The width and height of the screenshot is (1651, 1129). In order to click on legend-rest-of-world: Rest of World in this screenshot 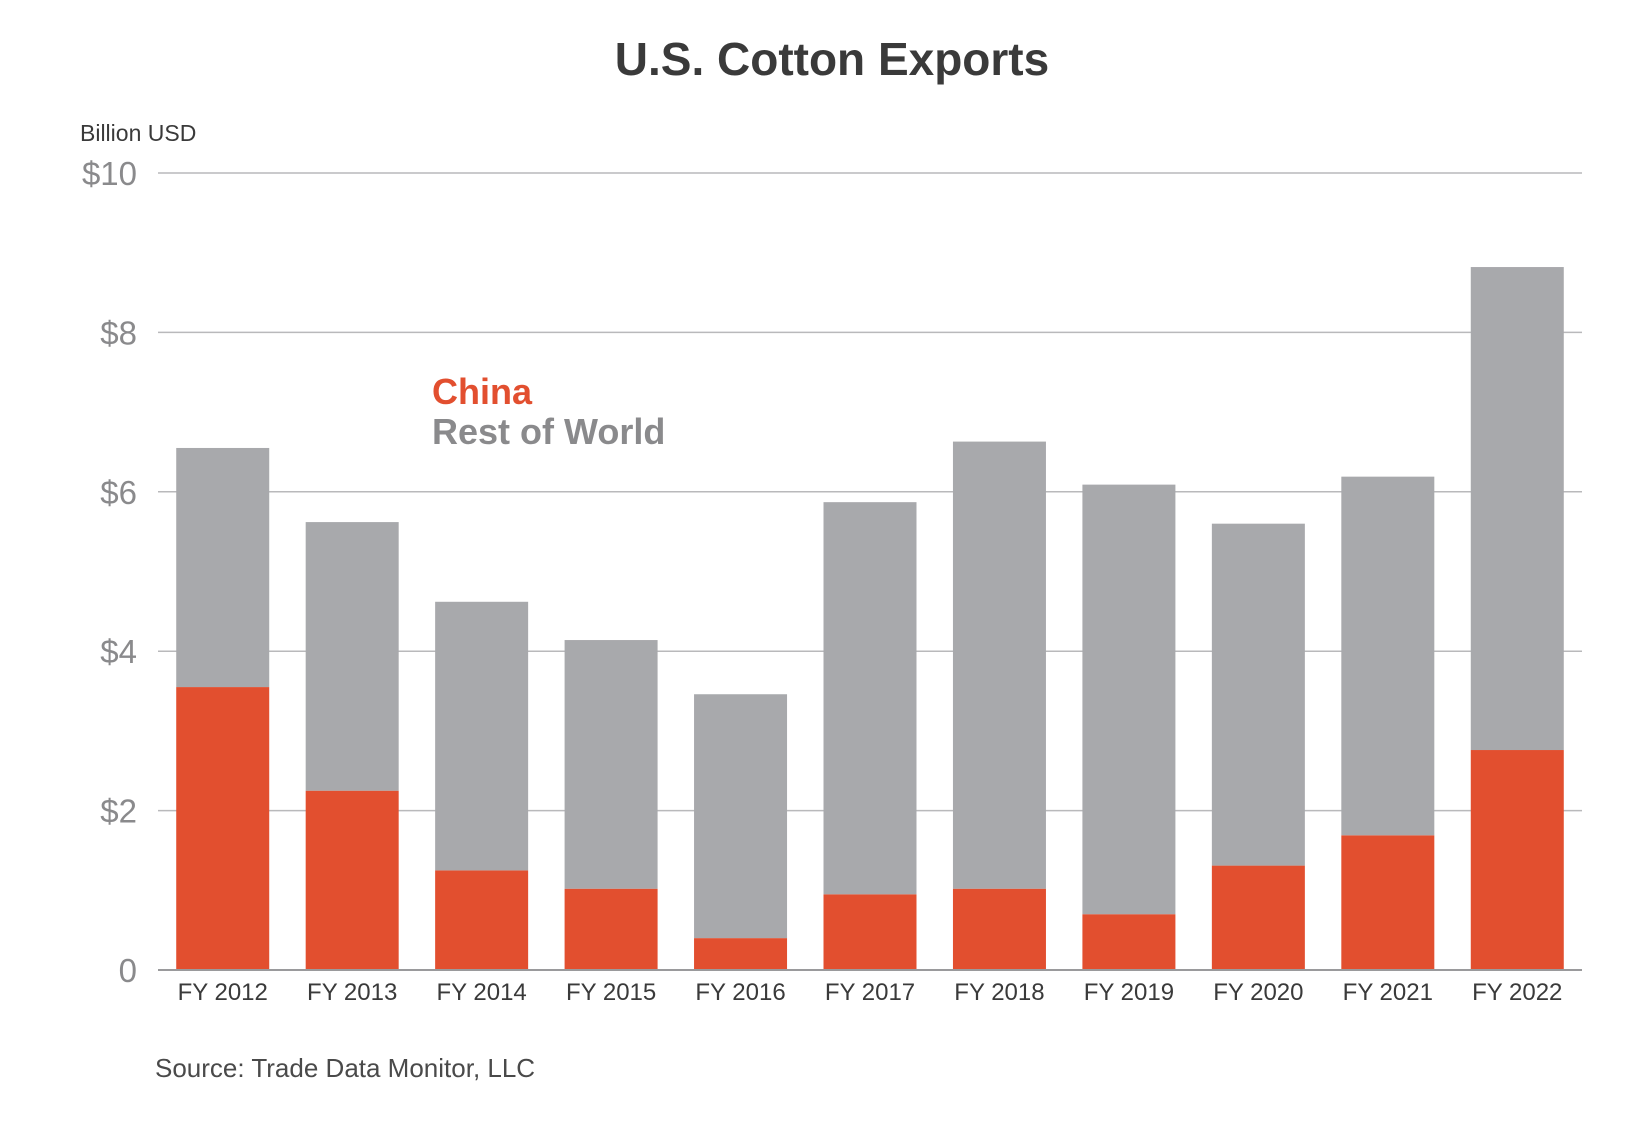, I will do `click(548, 431)`.